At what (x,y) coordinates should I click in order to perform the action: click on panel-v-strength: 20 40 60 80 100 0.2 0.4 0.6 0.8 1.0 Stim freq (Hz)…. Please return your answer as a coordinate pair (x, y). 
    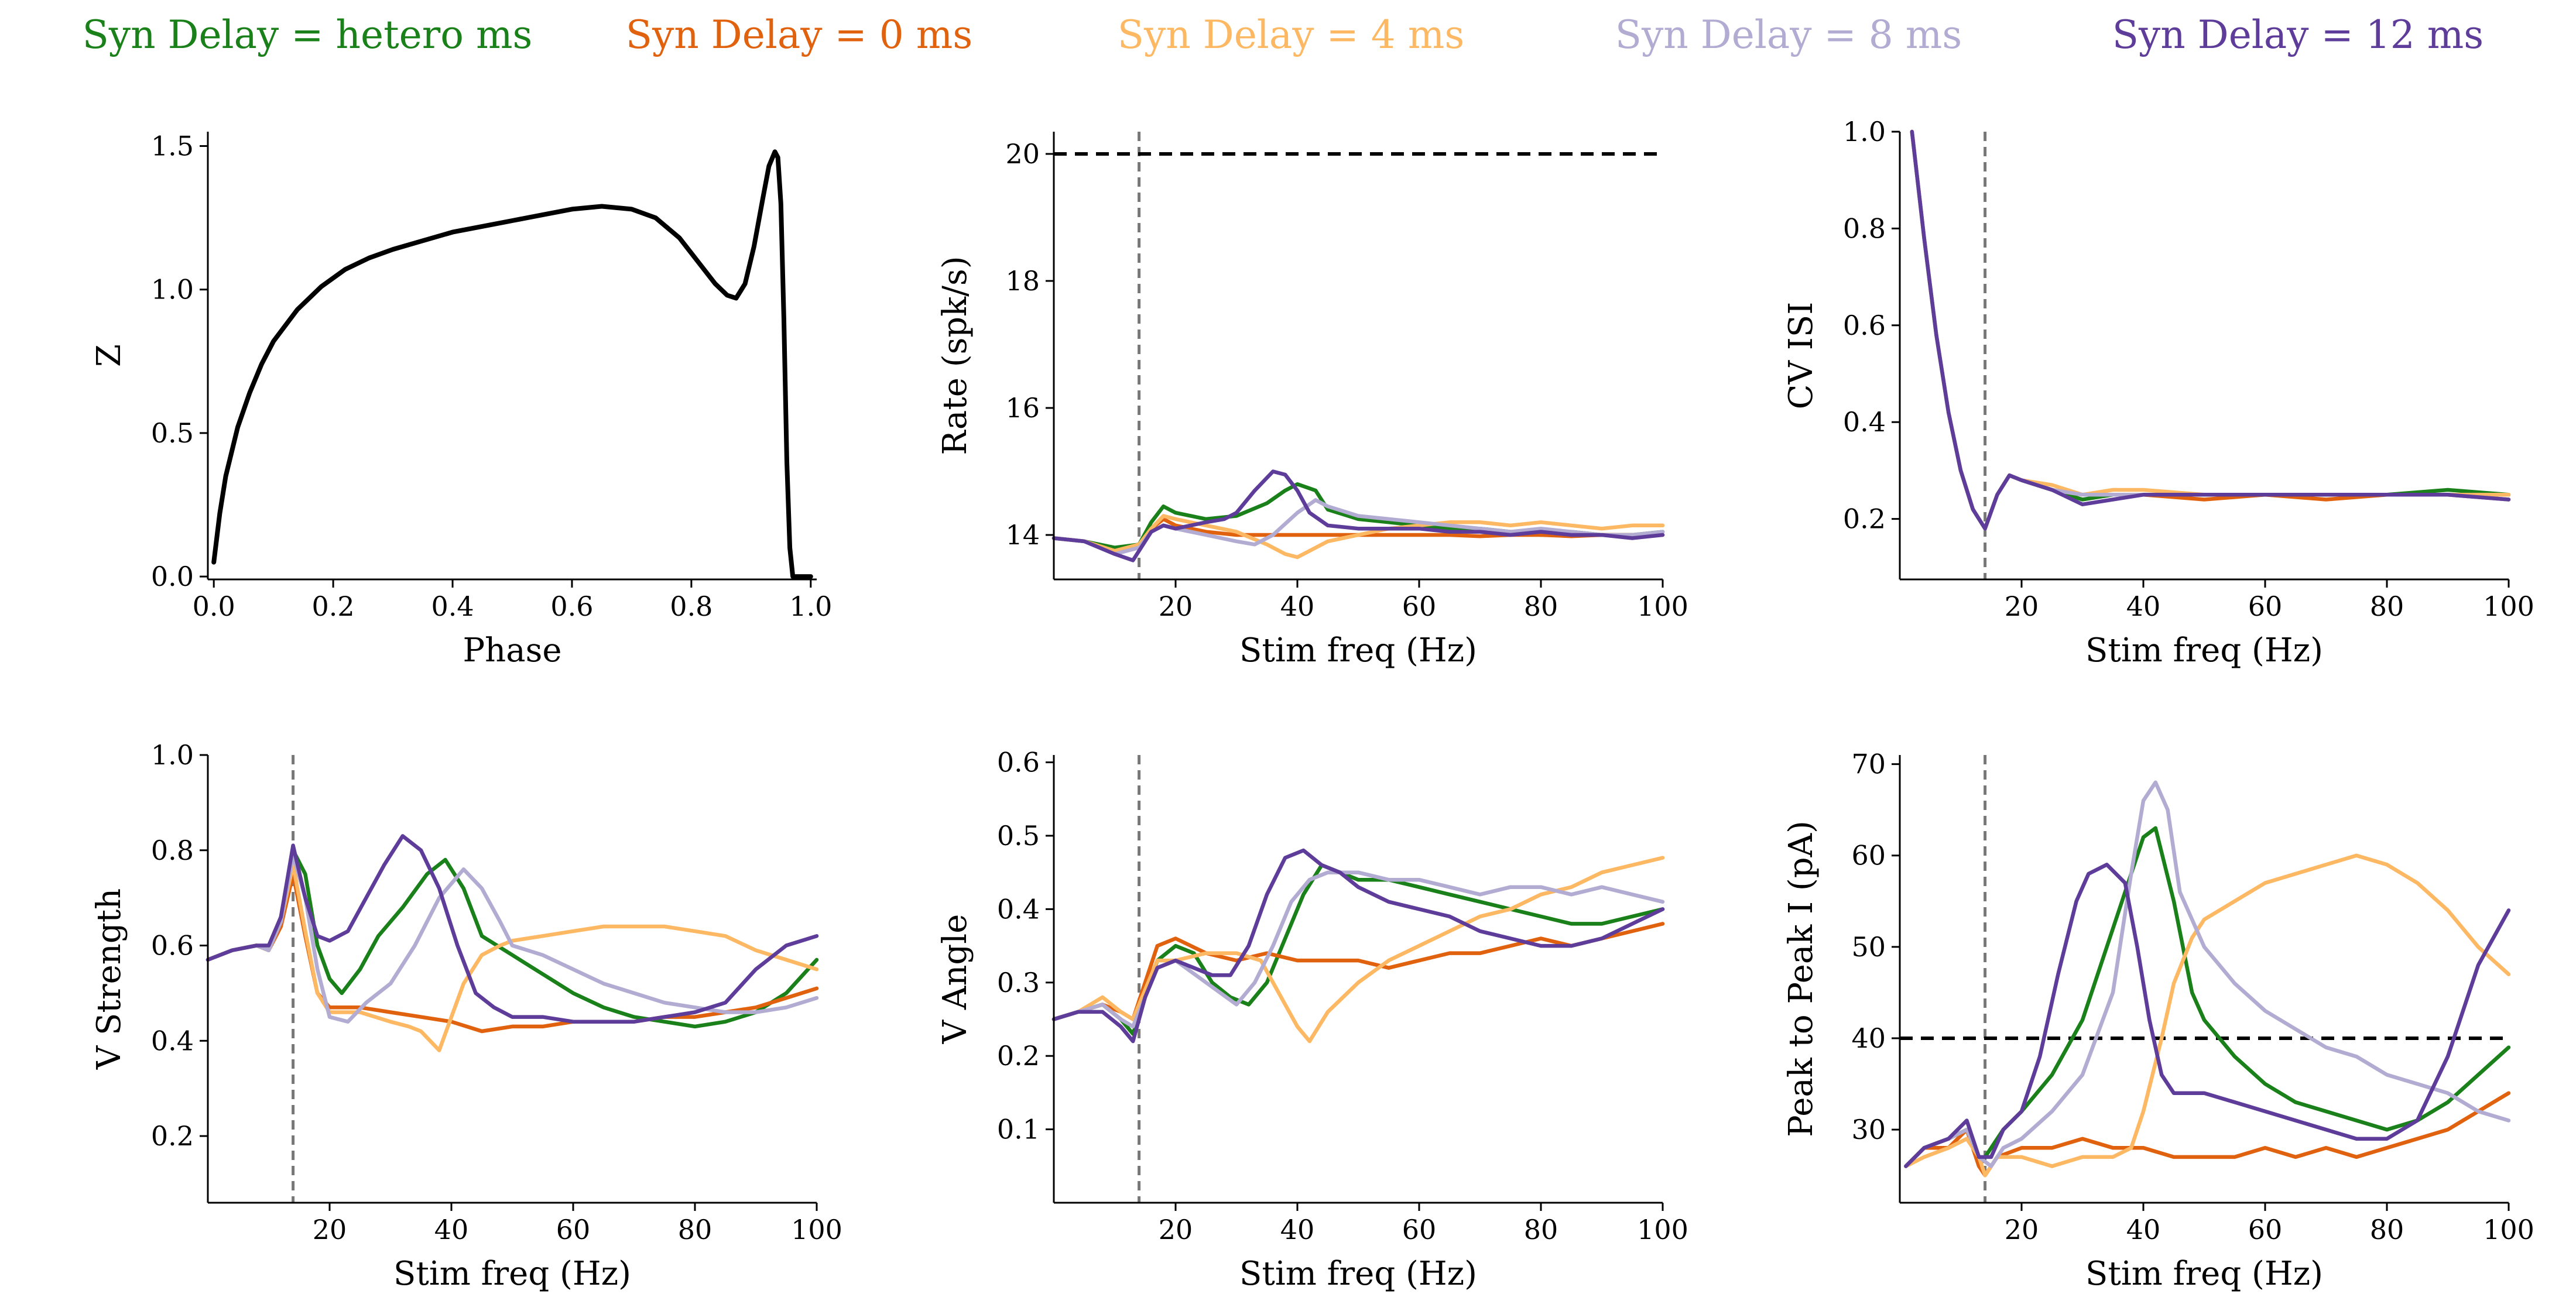
    Looking at the image, I should click on (466, 1016).